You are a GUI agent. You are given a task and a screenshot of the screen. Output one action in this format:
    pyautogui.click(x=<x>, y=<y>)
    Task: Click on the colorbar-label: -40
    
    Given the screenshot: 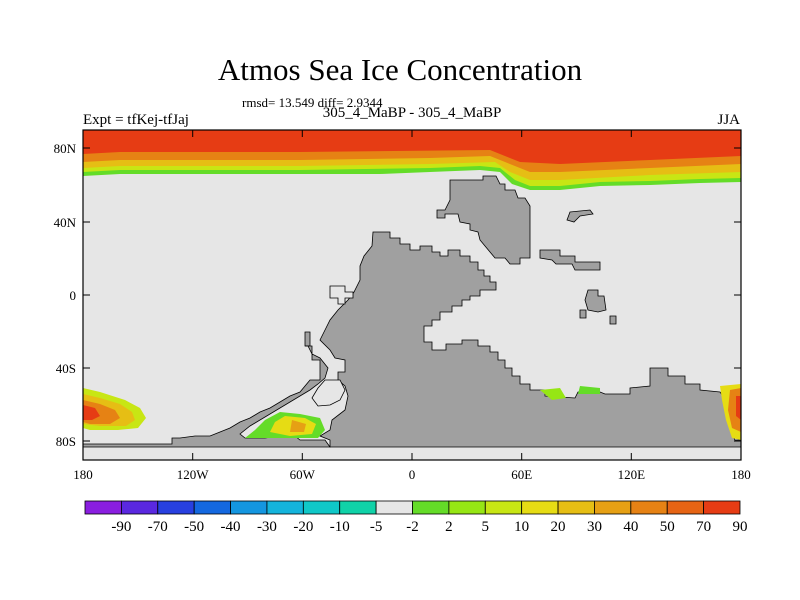 What is the action you would take?
    pyautogui.click(x=231, y=527)
    